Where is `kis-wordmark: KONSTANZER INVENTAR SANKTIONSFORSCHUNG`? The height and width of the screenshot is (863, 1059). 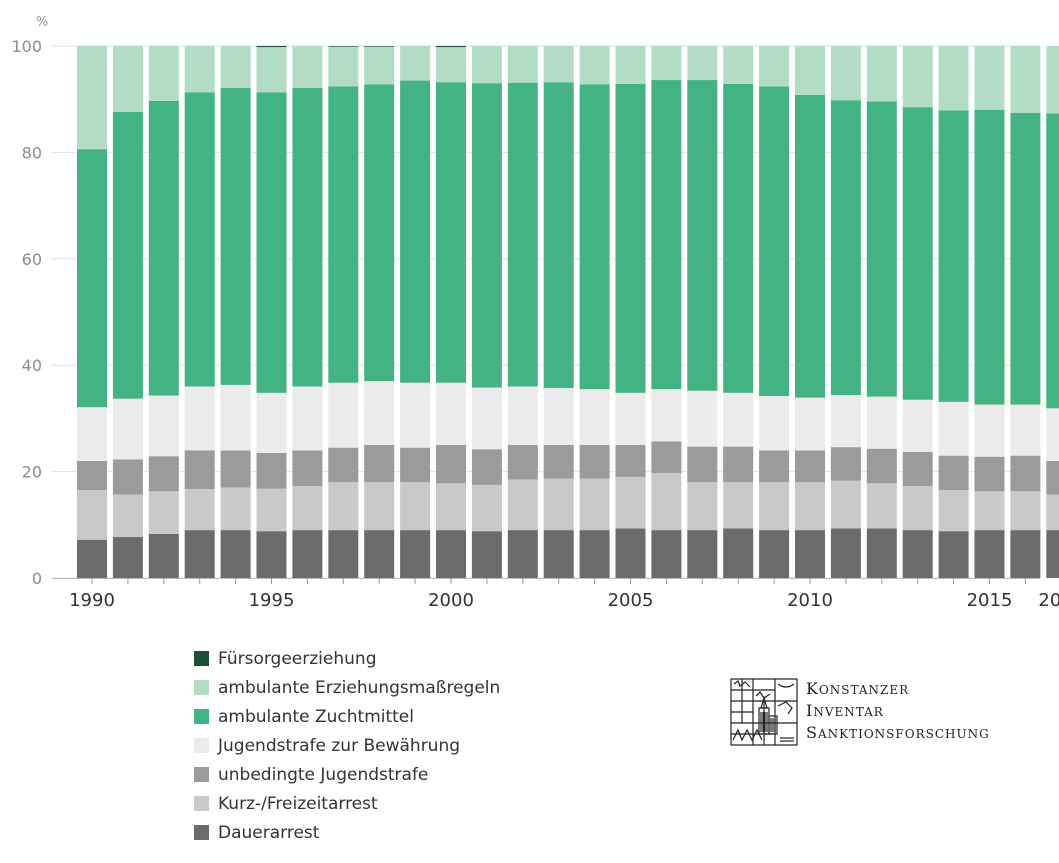 kis-wordmark: KONSTANZER INVENTAR SANKTIONSFORSCHUNG is located at coordinates (898, 711).